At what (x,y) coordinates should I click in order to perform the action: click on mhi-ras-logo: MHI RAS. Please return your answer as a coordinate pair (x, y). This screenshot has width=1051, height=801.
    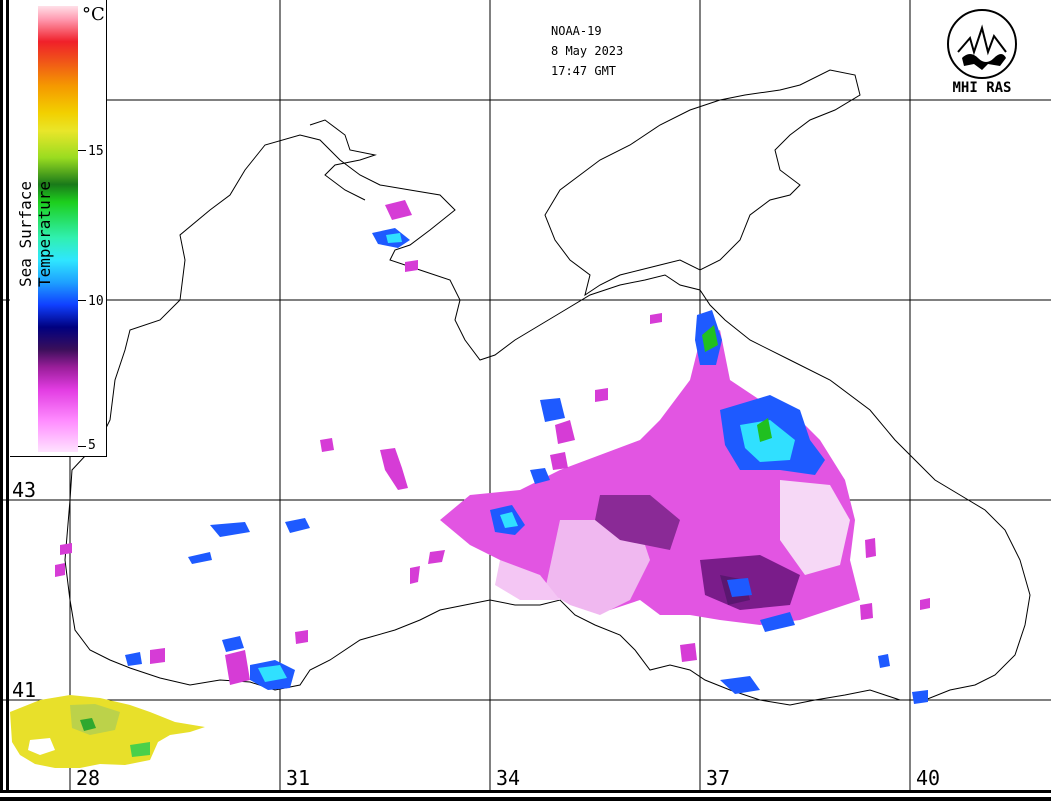
    Looking at the image, I should click on (982, 53).